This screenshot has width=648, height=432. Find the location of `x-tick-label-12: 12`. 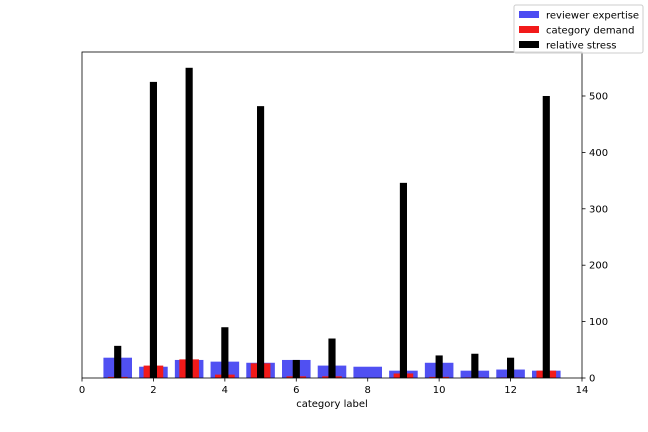

x-tick-label-12: 12 is located at coordinates (510, 390).